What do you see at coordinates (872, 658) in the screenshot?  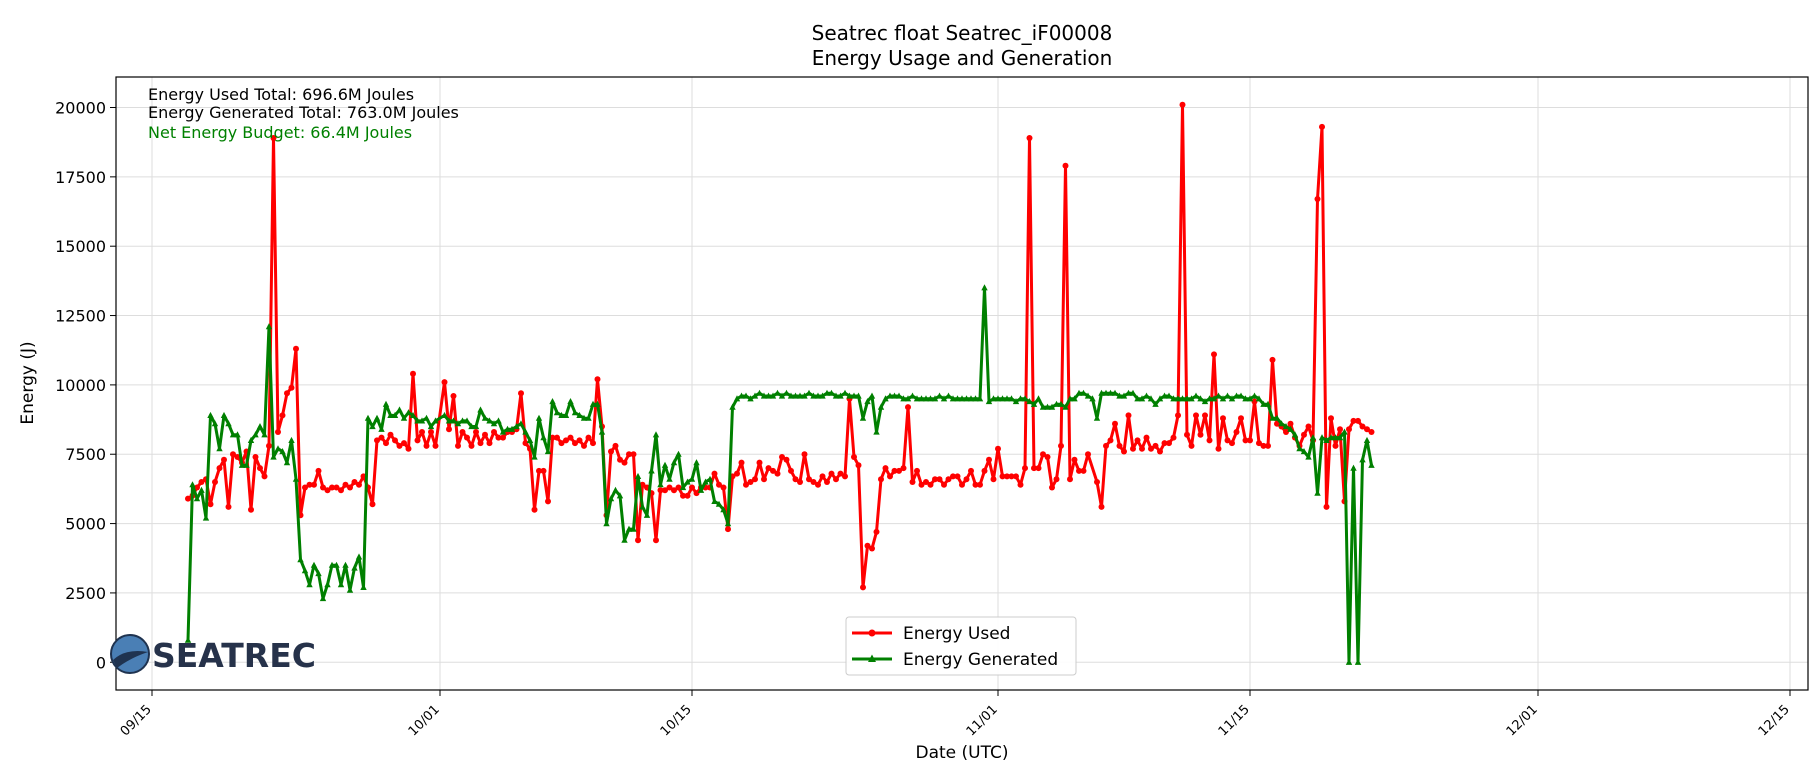 I see `legend-generated-marker` at bounding box center [872, 658].